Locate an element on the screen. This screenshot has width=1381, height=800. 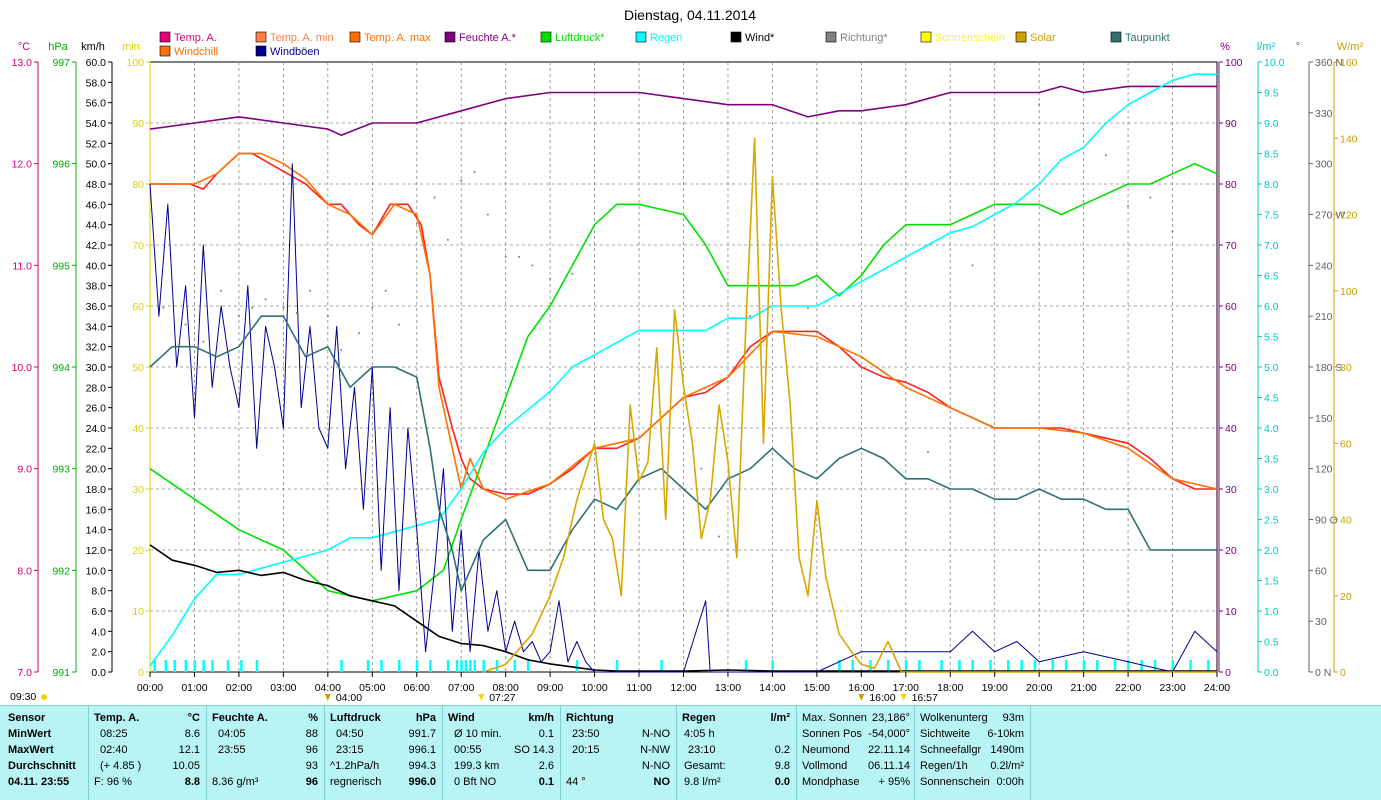
direction-tick-label: 270 W is located at coordinates (1330, 216).